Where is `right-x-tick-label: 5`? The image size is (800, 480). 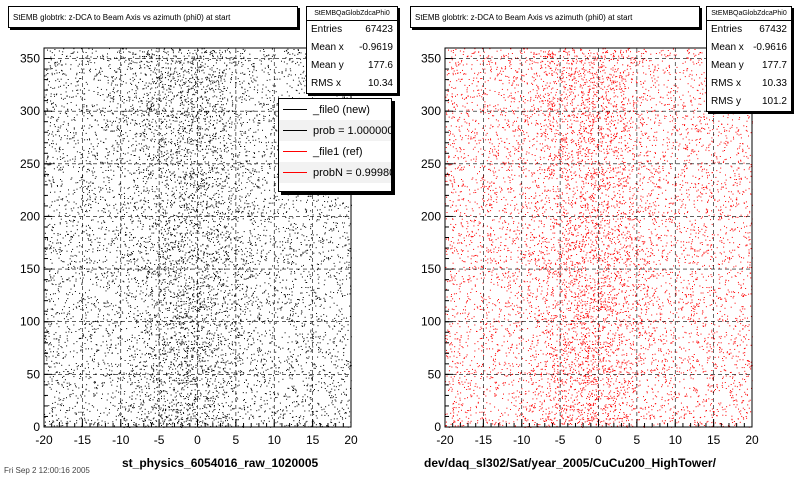
right-x-tick-label: 5 is located at coordinates (637, 440).